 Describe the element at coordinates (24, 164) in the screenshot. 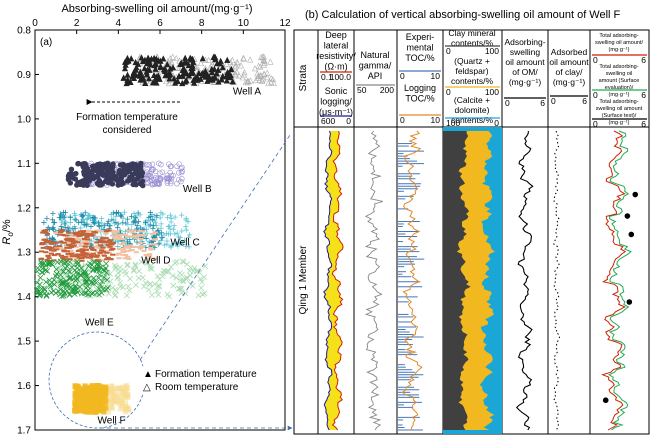

I see `y-tick-label: 1.1` at that location.